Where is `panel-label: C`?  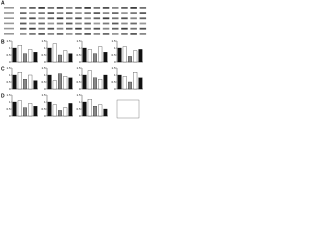
panel-label: C is located at coordinates (3, 69).